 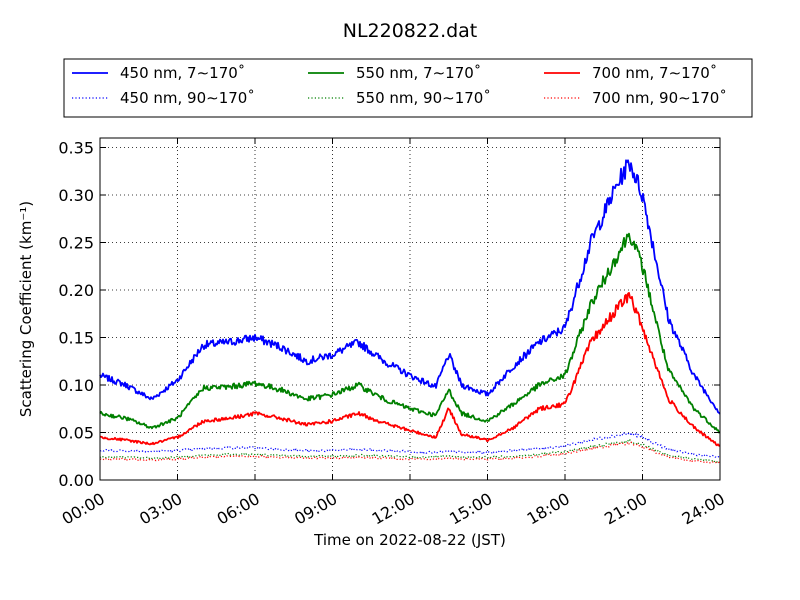 I want to click on legend-entry-label: 450 nm, 7∼170˚, so click(x=182, y=73).